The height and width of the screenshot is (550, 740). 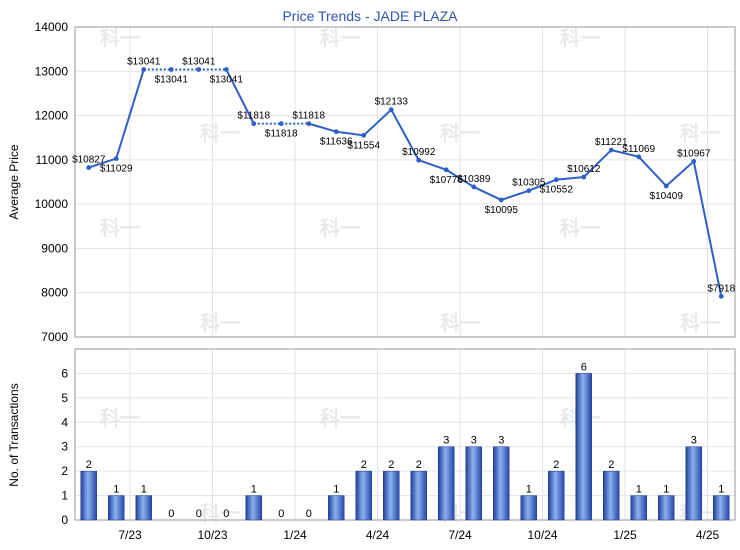 What do you see at coordinates (54, 248) in the screenshot?
I see `top-y-tick-label: 9000` at bounding box center [54, 248].